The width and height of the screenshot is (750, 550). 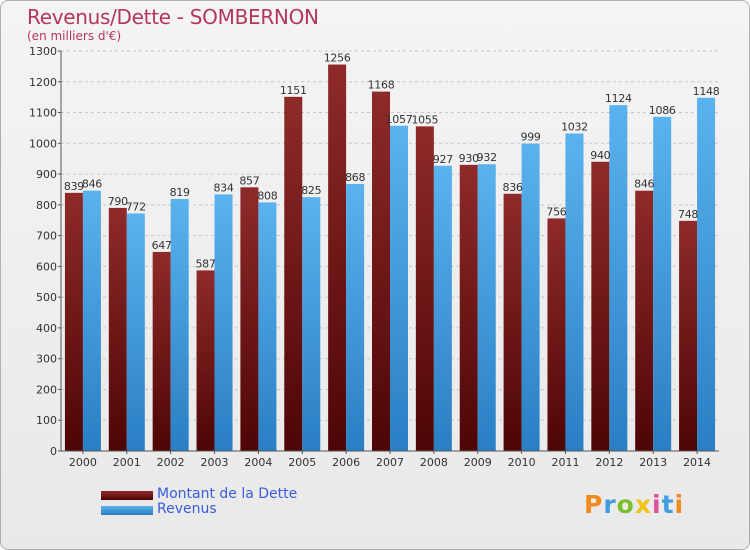 What do you see at coordinates (267, 195) in the screenshot?
I see `data-label: 808` at bounding box center [267, 195].